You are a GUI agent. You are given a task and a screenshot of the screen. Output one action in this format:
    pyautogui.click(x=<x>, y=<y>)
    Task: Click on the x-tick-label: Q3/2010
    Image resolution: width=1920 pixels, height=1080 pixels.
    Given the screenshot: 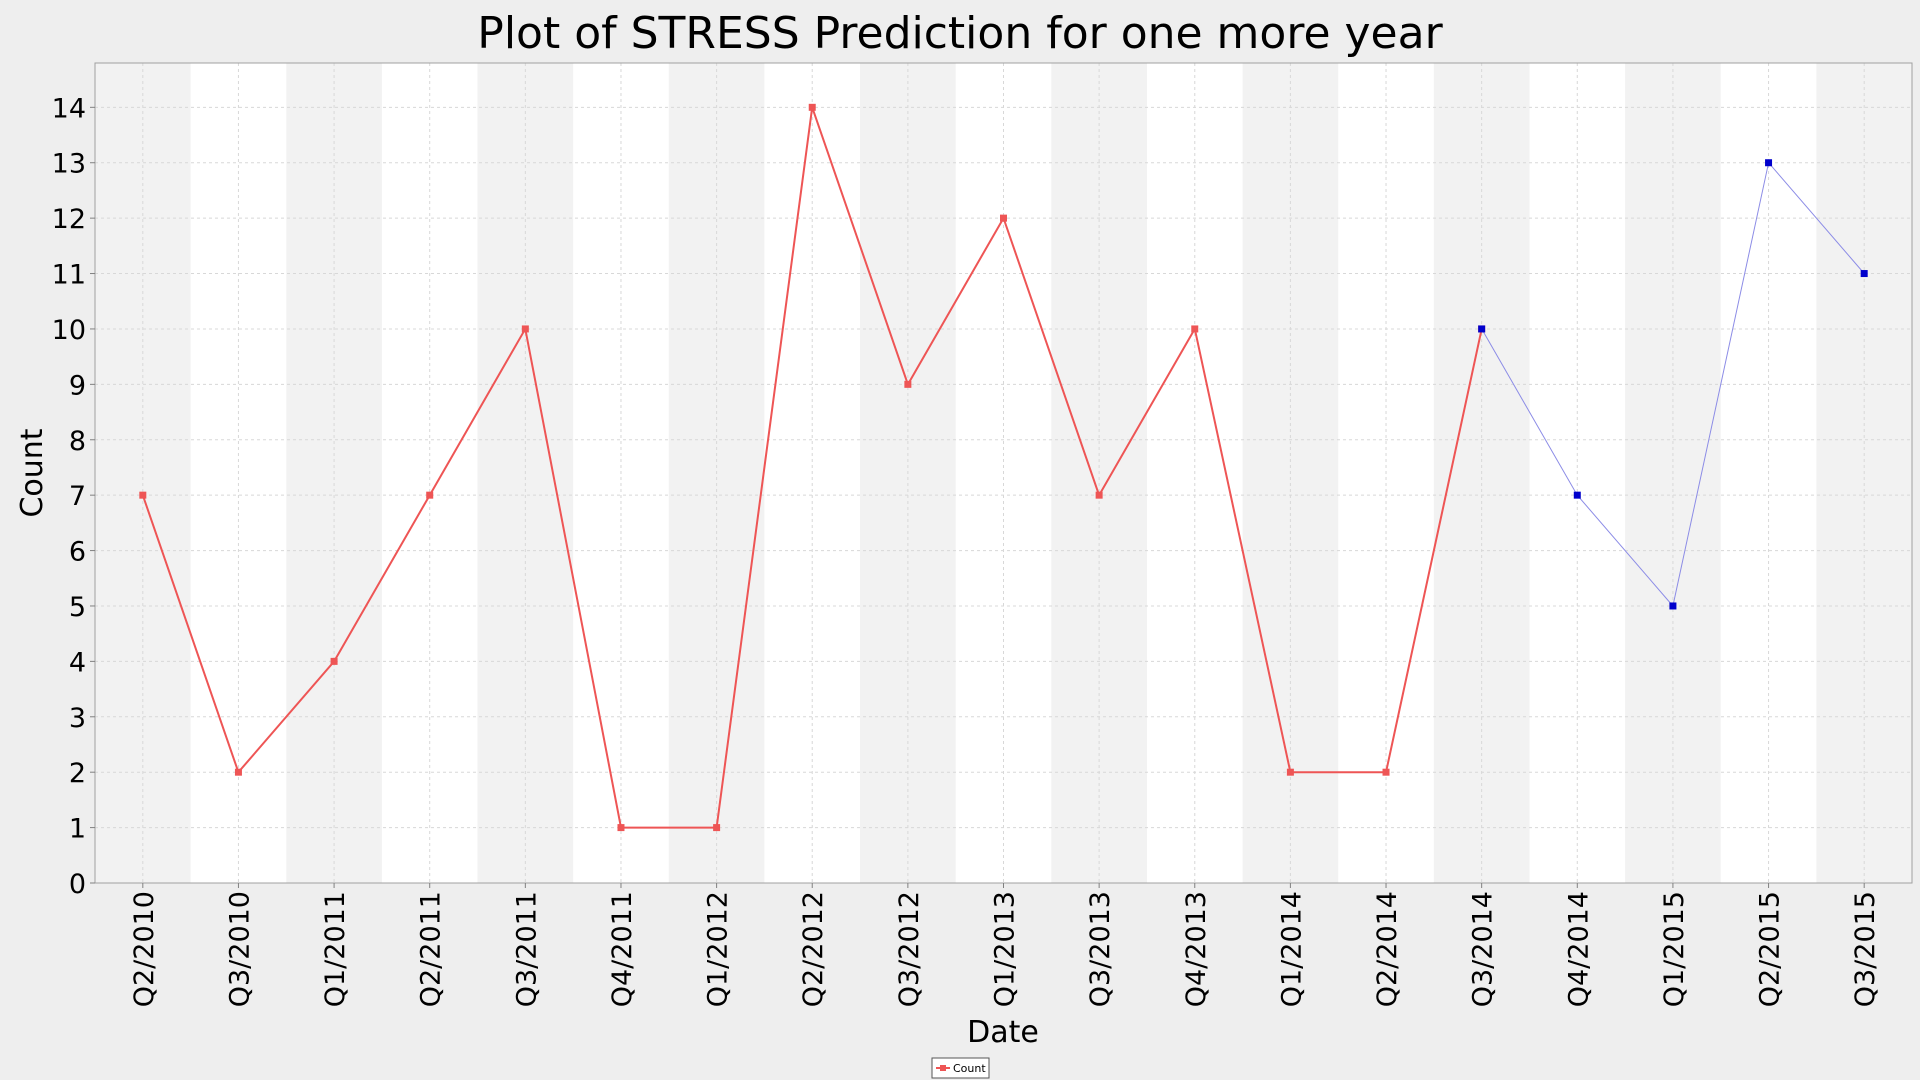 What is the action you would take?
    pyautogui.click(x=239, y=949)
    